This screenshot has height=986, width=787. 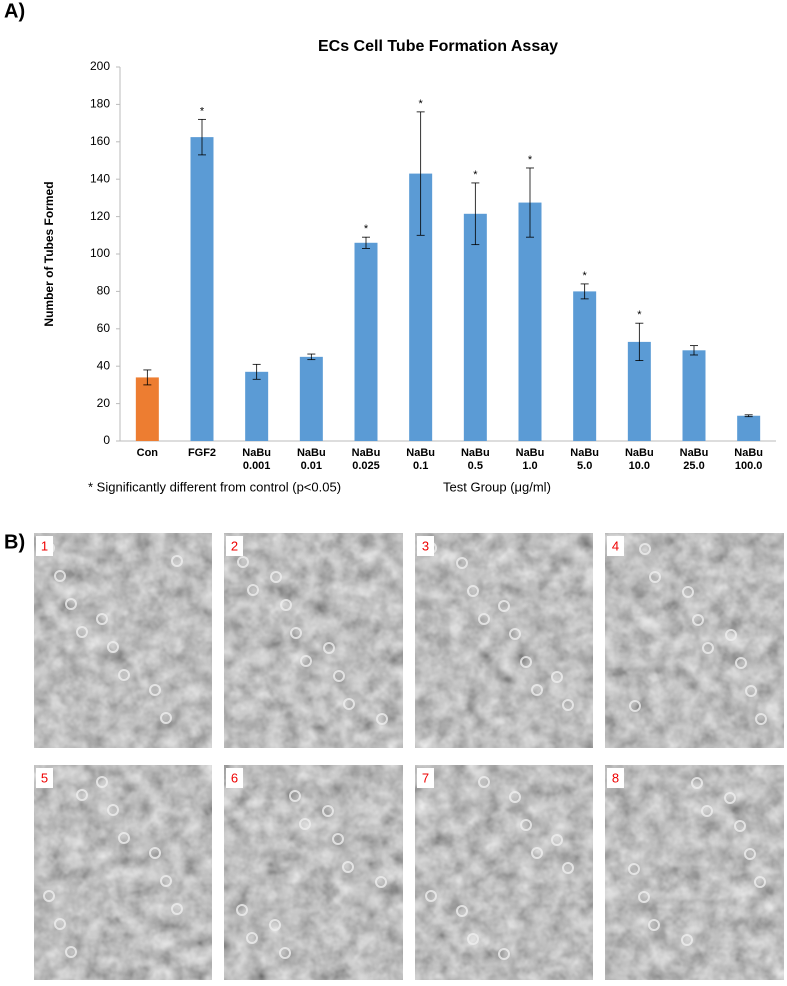 What do you see at coordinates (104, 365) in the screenshot?
I see `y-tick-label: 40` at bounding box center [104, 365].